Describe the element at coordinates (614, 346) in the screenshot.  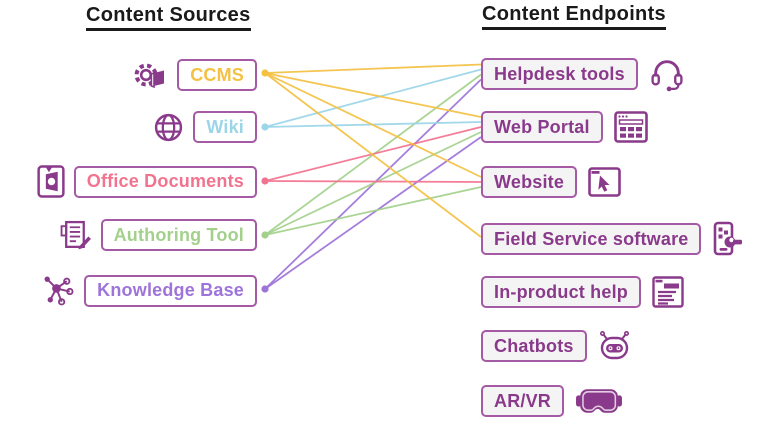
I see `robot-icon` at that location.